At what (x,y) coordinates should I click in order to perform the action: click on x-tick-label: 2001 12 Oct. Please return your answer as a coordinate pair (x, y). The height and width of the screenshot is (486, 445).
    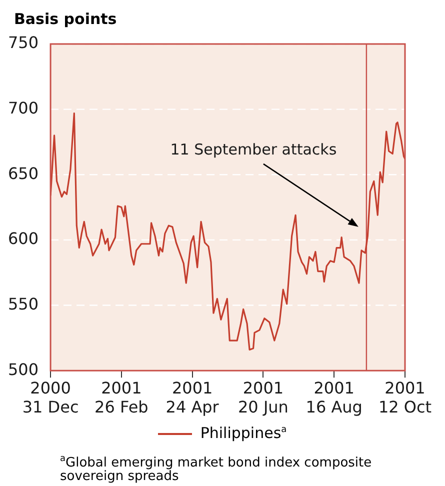
    Looking at the image, I should click on (405, 397).